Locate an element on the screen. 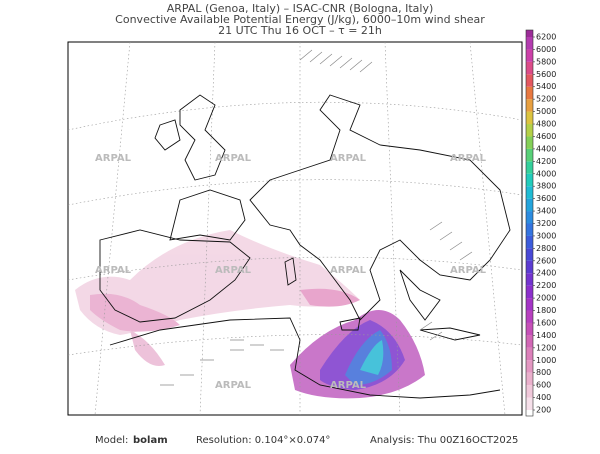 The width and height of the screenshot is (600, 454). colorbar-label: 5600 is located at coordinates (546, 74).